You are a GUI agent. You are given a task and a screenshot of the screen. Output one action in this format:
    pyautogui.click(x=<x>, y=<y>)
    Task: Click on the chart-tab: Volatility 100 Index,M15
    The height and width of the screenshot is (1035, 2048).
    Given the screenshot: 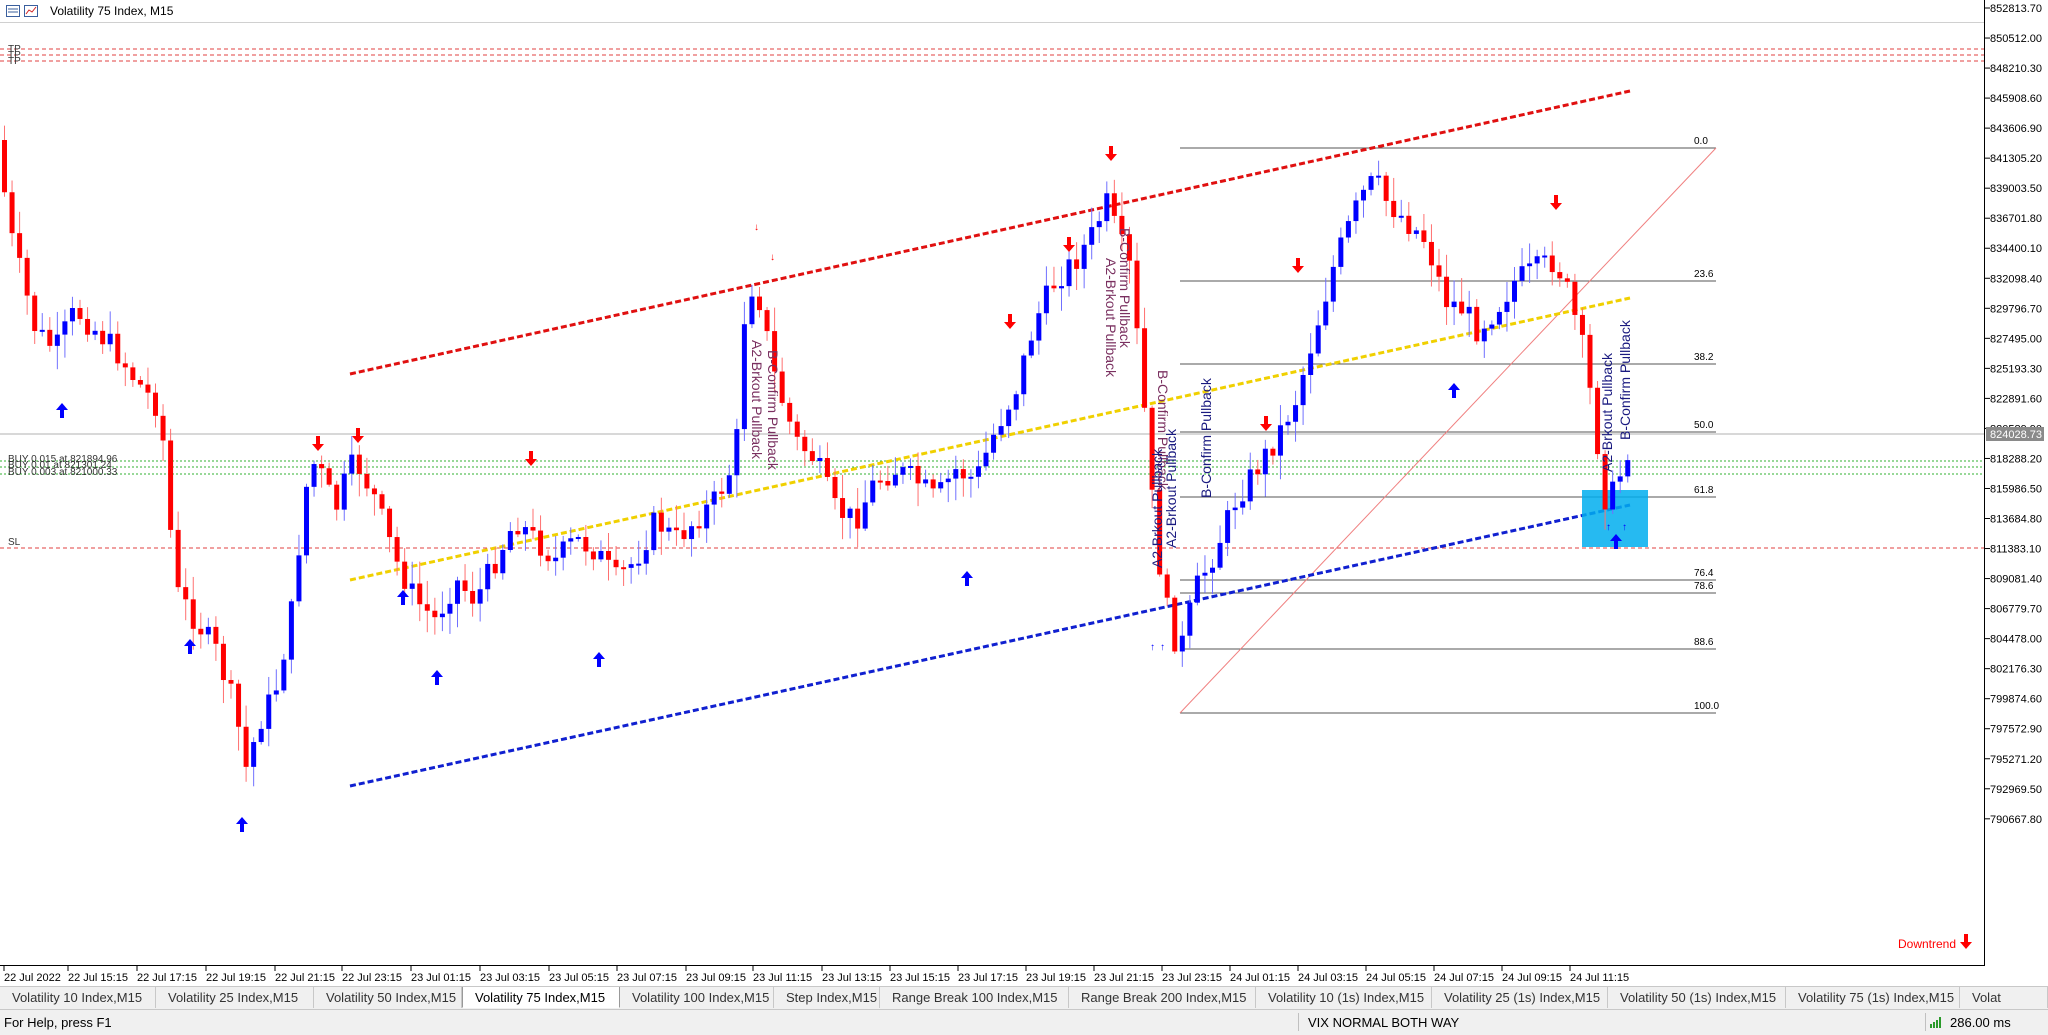 What is the action you would take?
    pyautogui.click(x=697, y=997)
    